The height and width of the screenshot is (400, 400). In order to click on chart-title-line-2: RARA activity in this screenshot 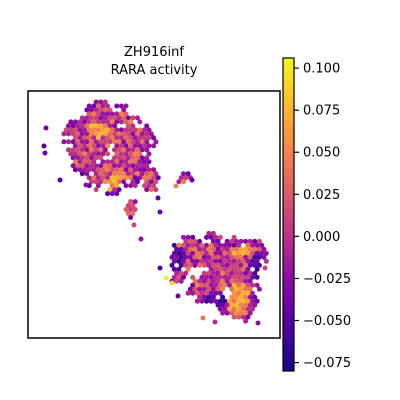, I will do `click(154, 70)`.